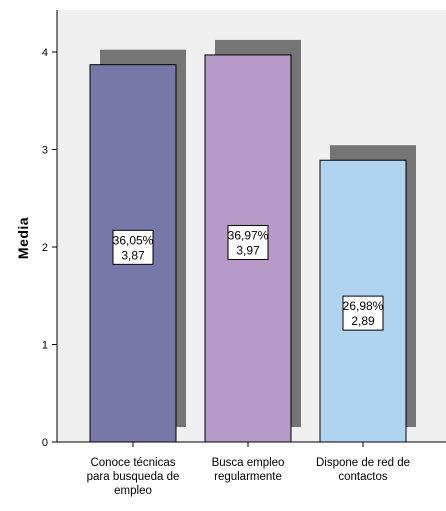 Image resolution: width=446 pixels, height=511 pixels. What do you see at coordinates (248, 463) in the screenshot?
I see `x-tick-label: Busca empleo` at bounding box center [248, 463].